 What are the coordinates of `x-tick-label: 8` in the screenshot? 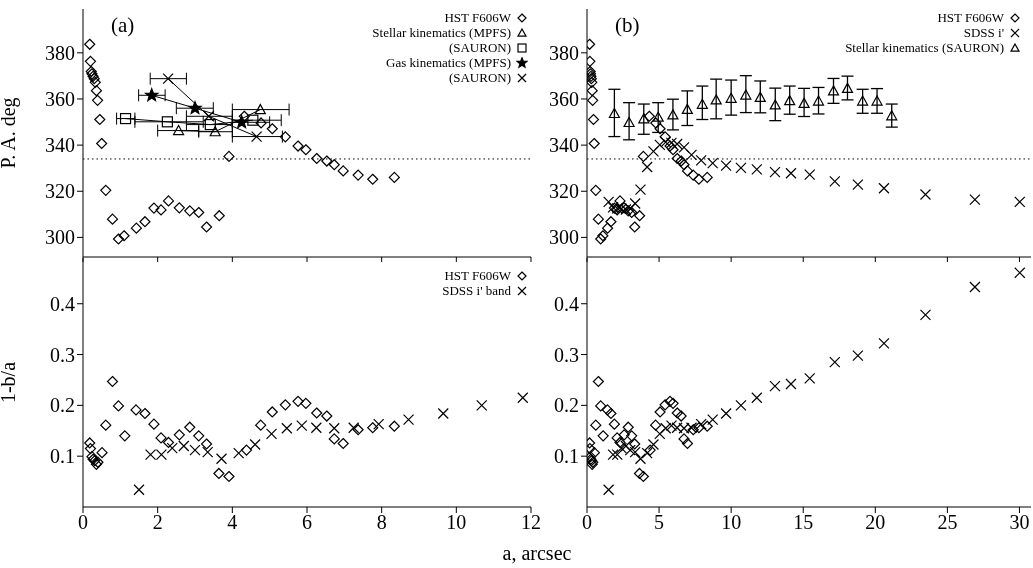 It's located at (381, 522).